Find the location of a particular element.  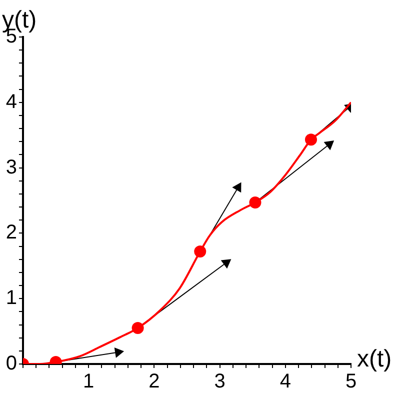

y-tick-label: 3 is located at coordinates (11, 167).